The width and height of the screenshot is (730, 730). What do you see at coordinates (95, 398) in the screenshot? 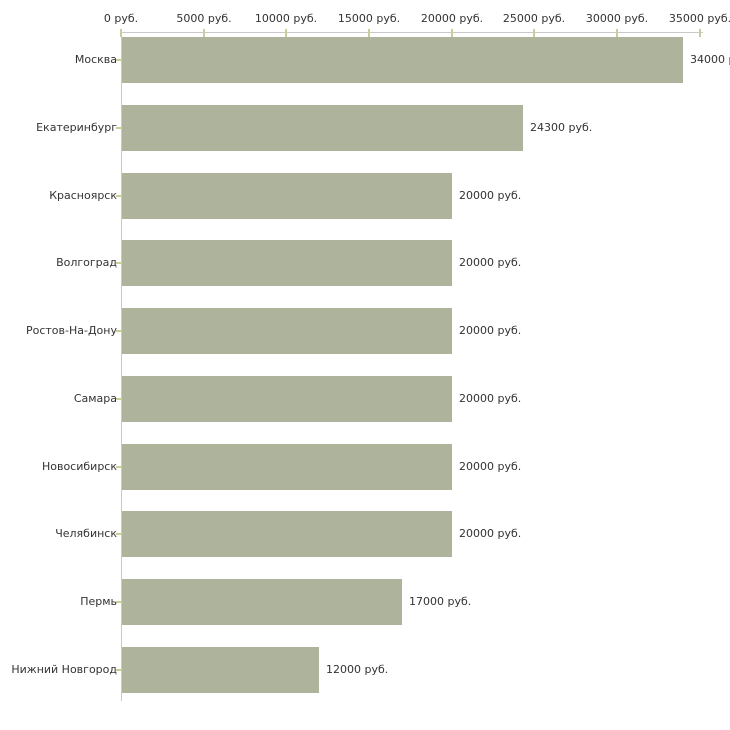
I see `category-label: Самара` at bounding box center [95, 398].